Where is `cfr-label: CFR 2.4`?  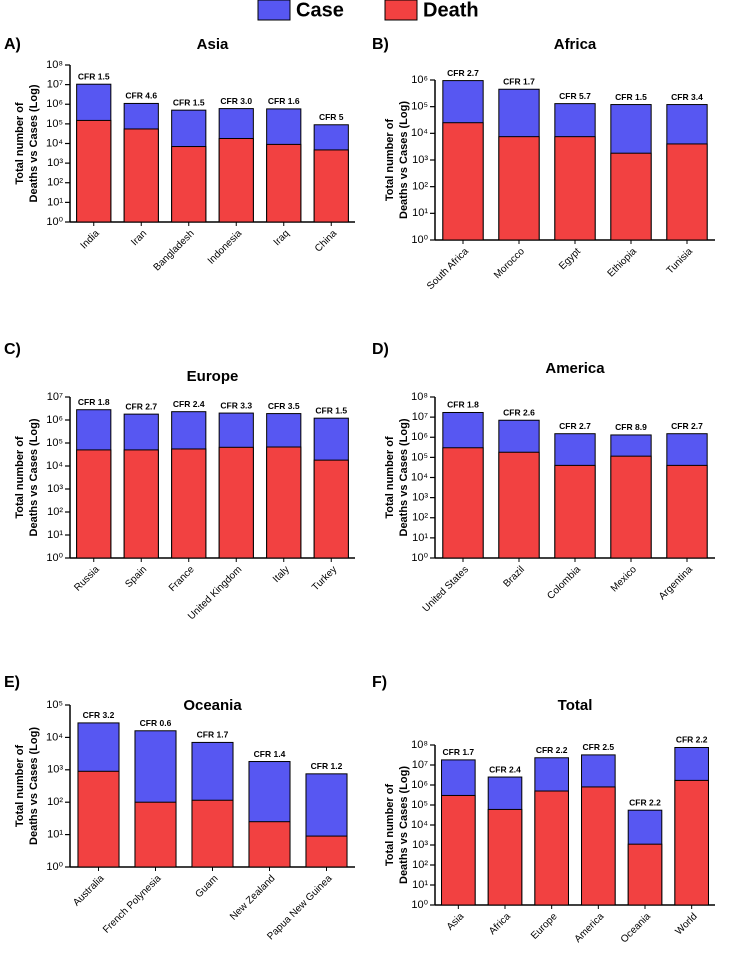 cfr-label: CFR 2.4 is located at coordinates (189, 404).